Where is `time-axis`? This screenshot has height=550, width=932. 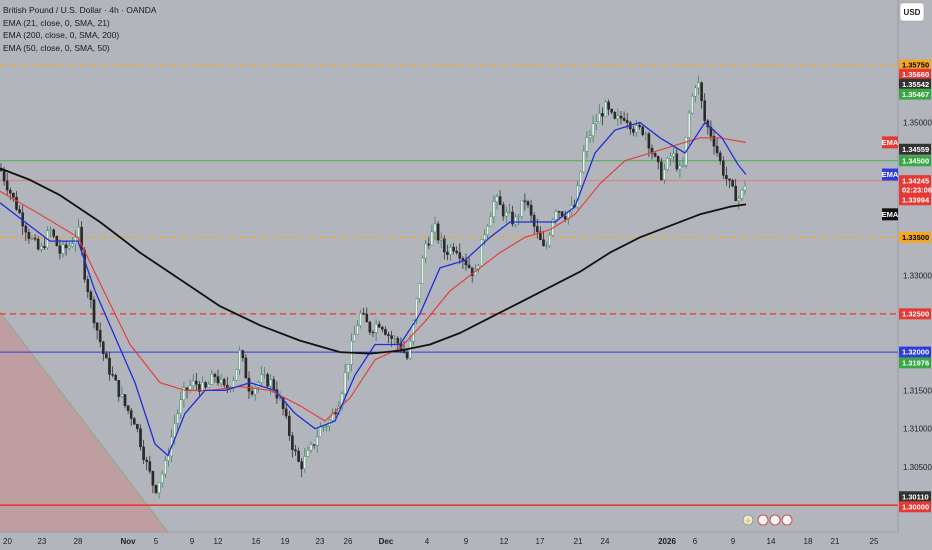
time-axis is located at coordinates (466, 541).